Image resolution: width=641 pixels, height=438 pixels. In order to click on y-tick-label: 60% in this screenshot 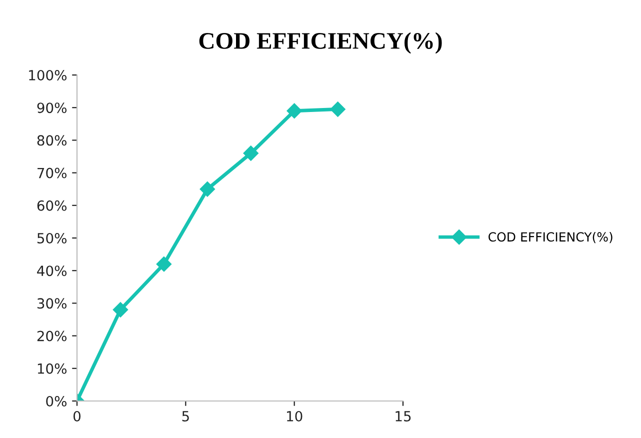, I will do `click(52, 205)`.